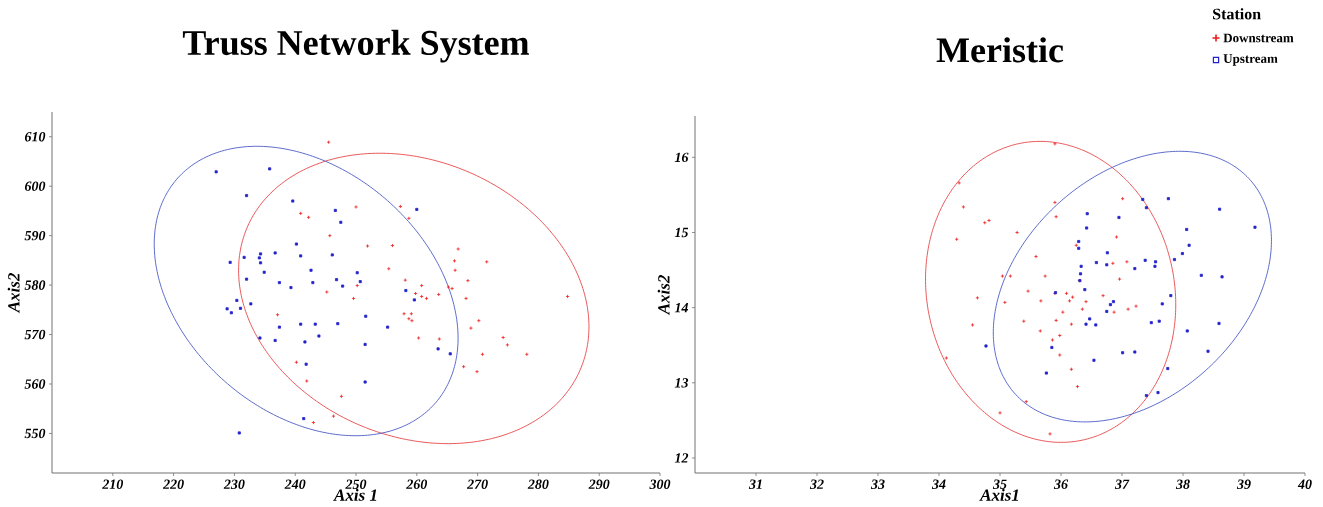  Describe the element at coordinates (1237, 14) in the screenshot. I see `legend-title: Station` at that location.